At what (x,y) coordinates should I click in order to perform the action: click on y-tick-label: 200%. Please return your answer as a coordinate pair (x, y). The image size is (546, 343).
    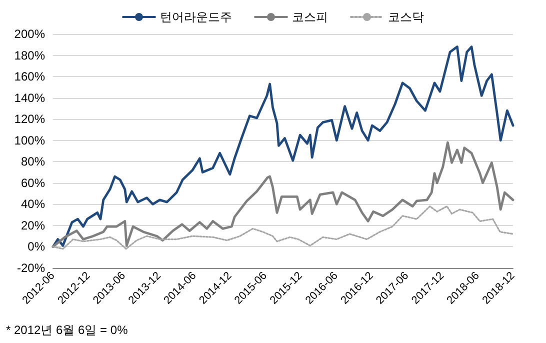
    Looking at the image, I should click on (30, 34).